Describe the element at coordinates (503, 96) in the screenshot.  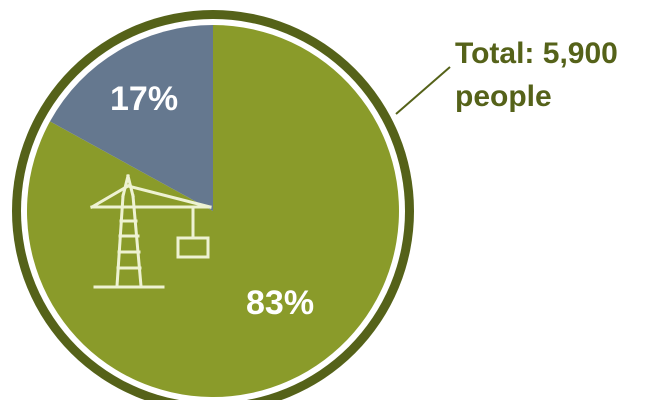
I see `total-annotation-line2: people` at that location.